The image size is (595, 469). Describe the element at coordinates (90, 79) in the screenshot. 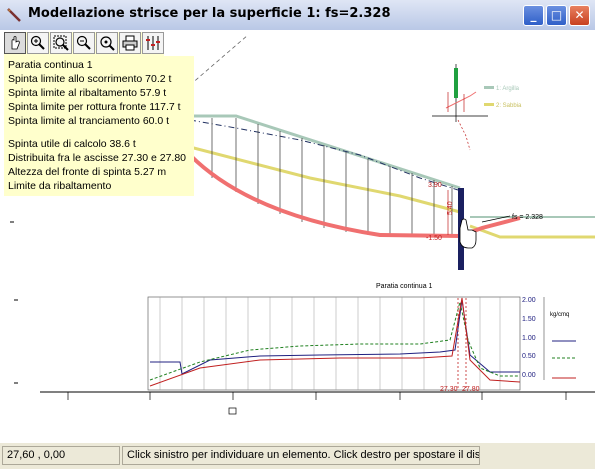

I see `info-line: Spinta limite allo scorrimento 70.2 t` at that location.